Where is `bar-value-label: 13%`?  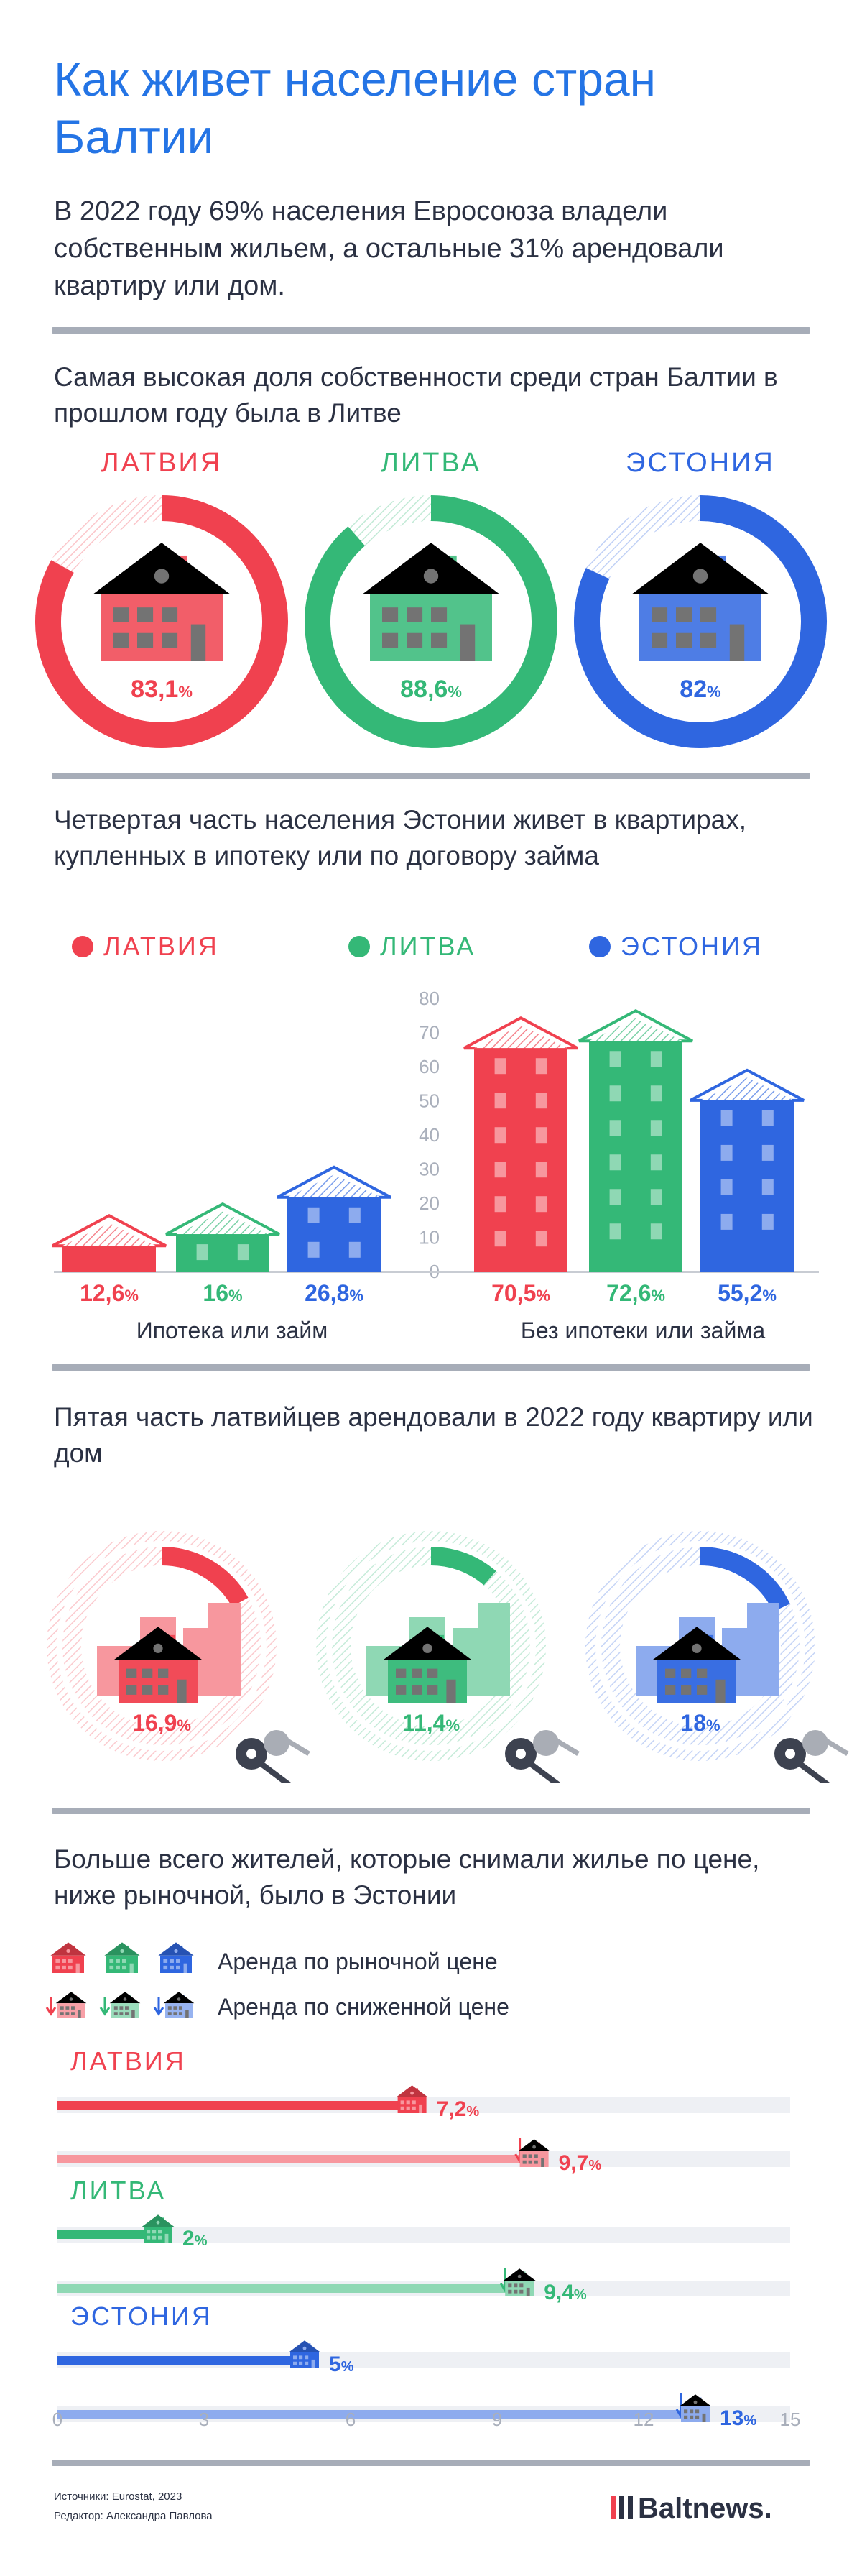
bar-value-label: 13% is located at coordinates (738, 2418).